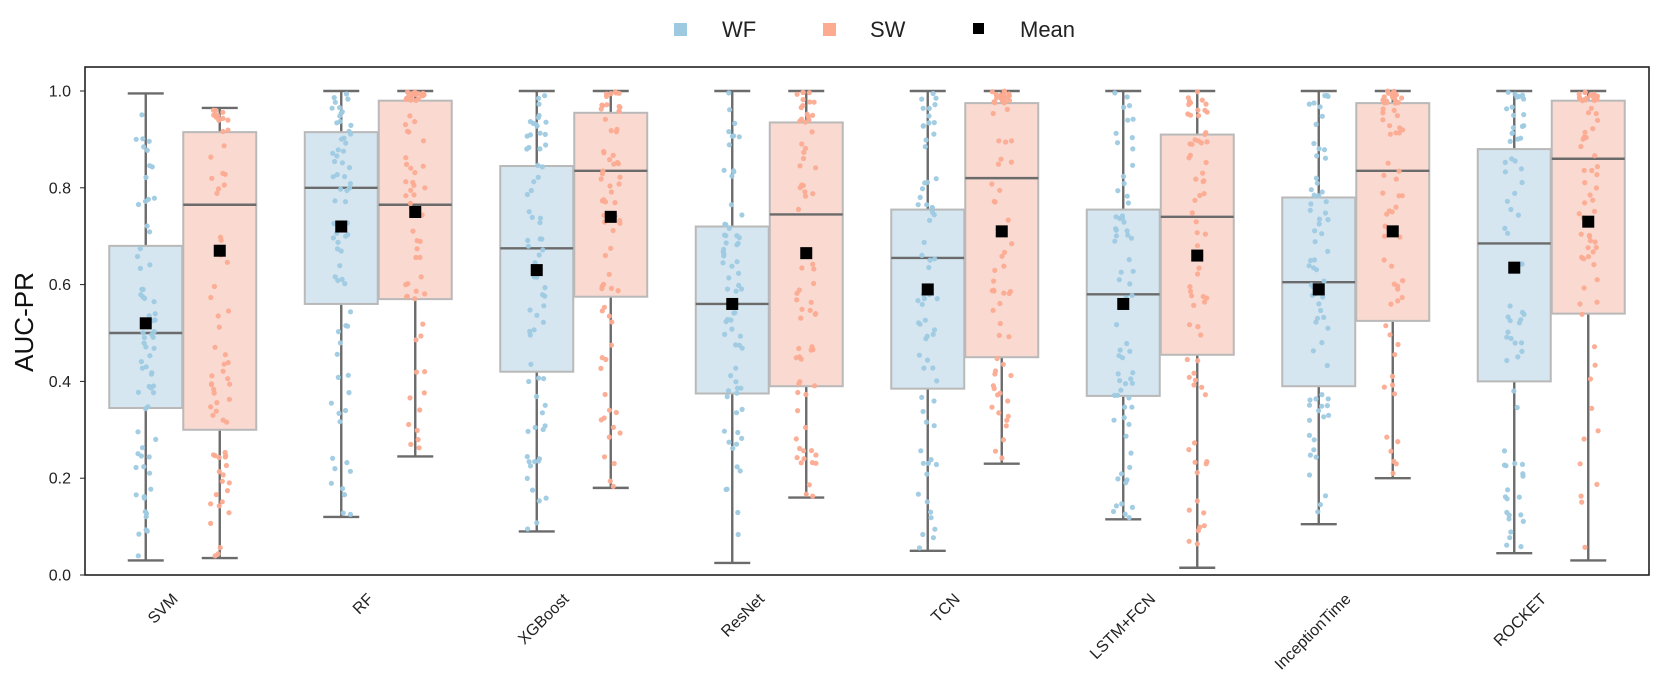 The image size is (1661, 696). I want to click on x-tick-label-inceptiontime: InceptionTime, so click(1313, 632).